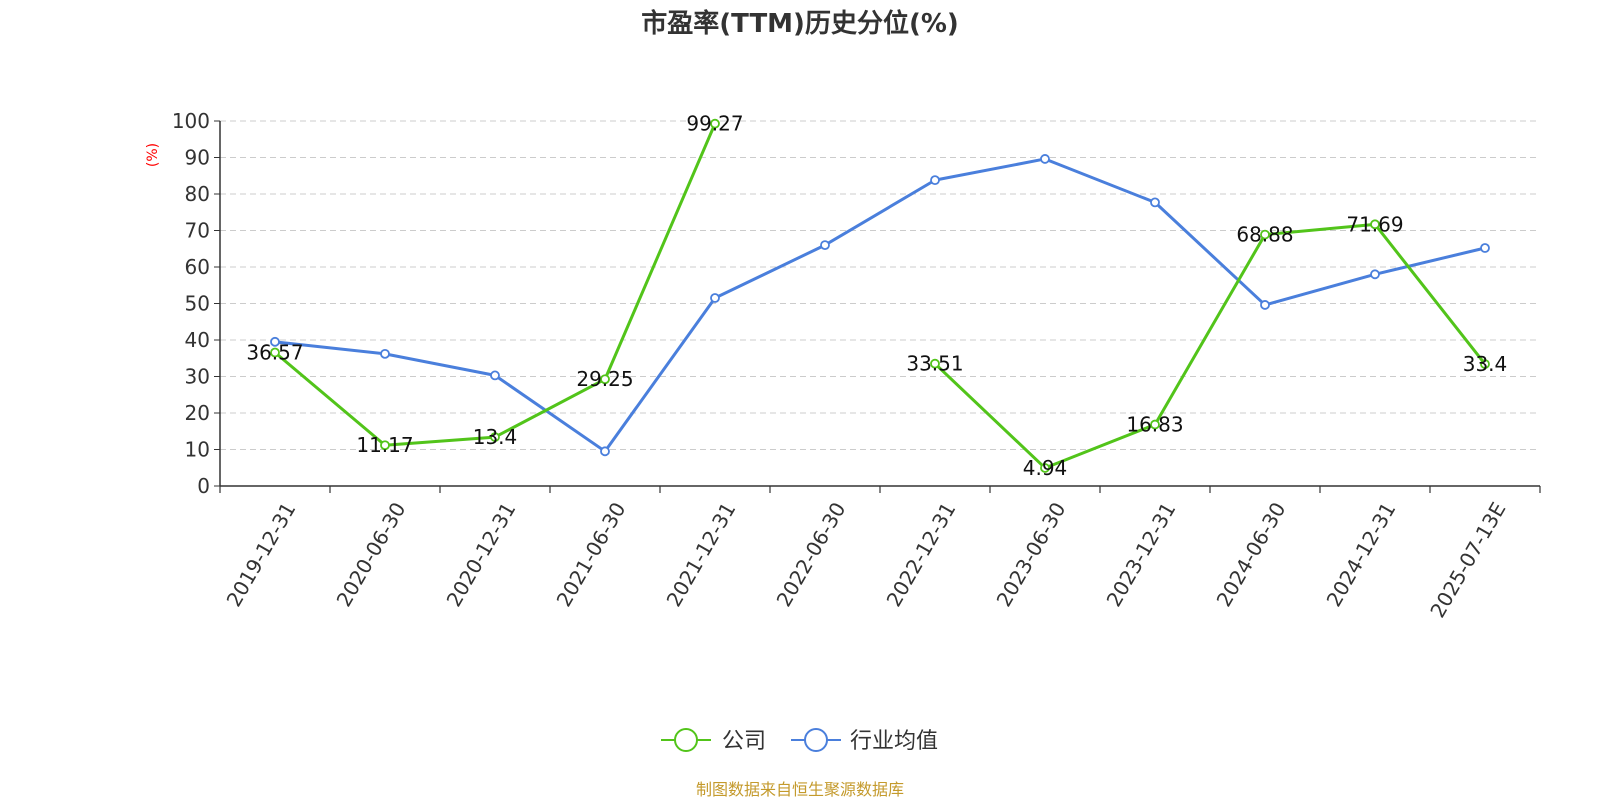  What do you see at coordinates (701, 554) in the screenshot?
I see `x-tick-label: 2021-12-31` at bounding box center [701, 554].